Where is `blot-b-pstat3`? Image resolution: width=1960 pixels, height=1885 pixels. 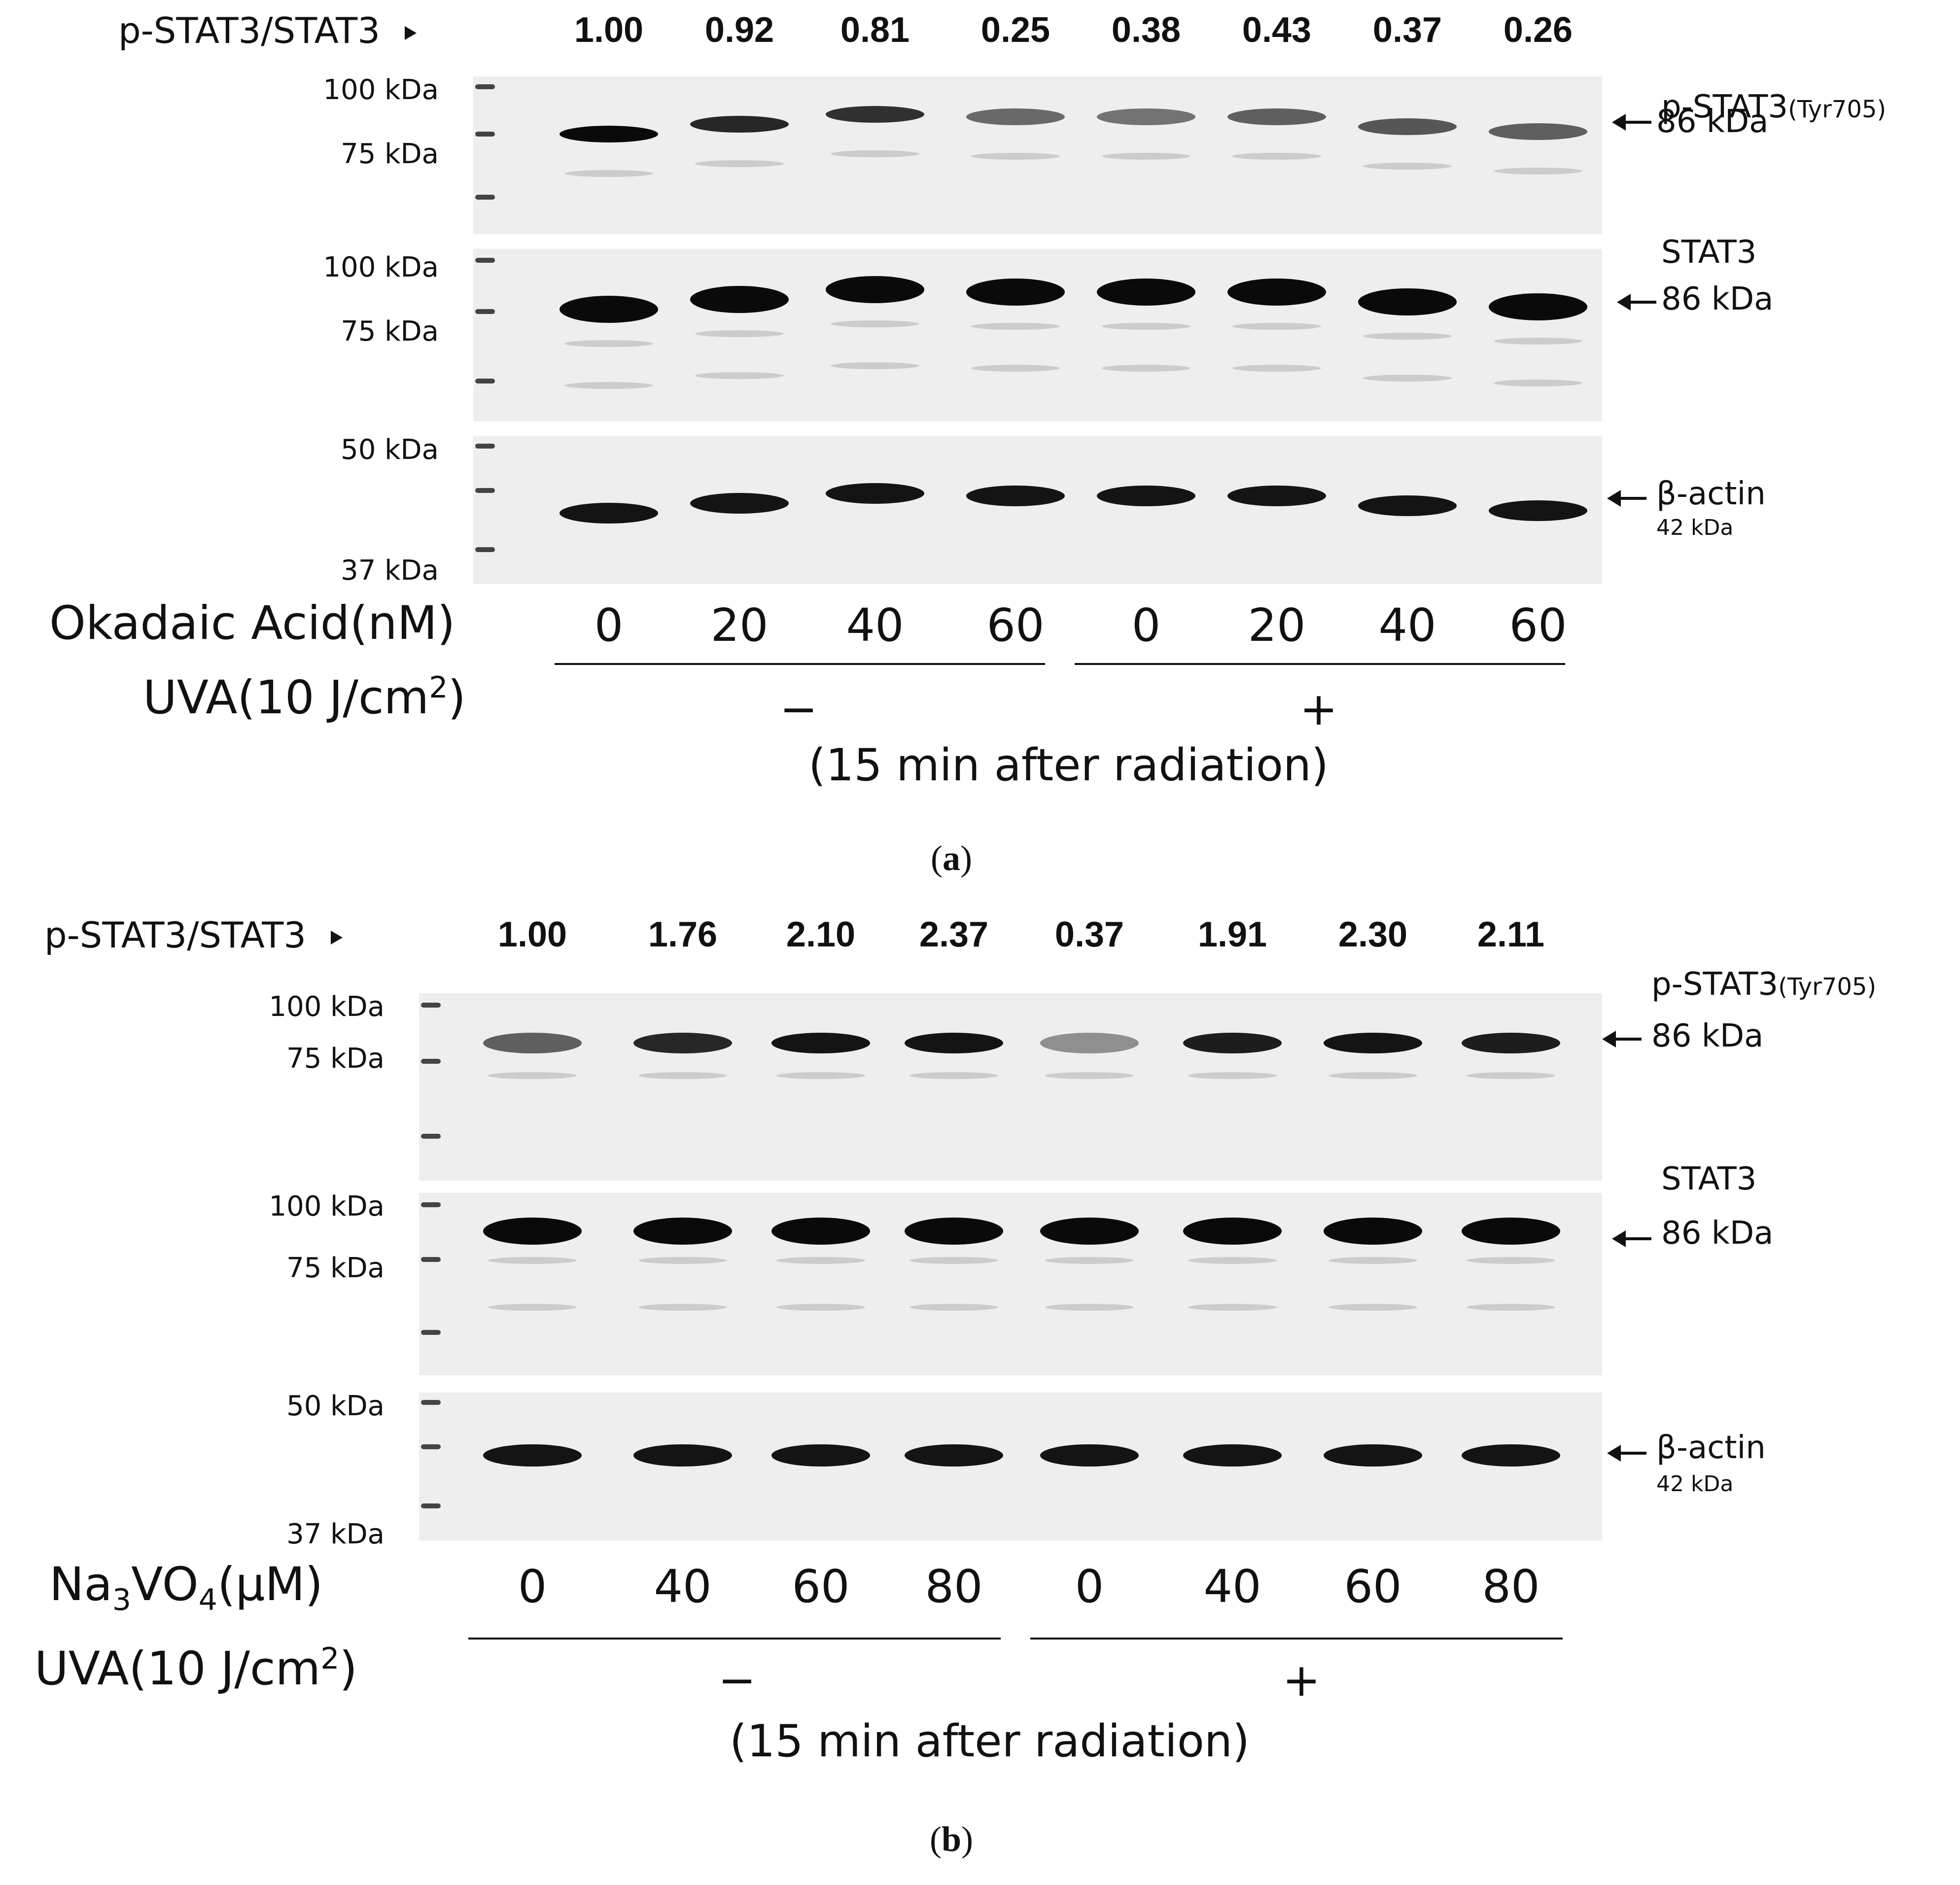
blot-b-pstat3 is located at coordinates (1010, 1087).